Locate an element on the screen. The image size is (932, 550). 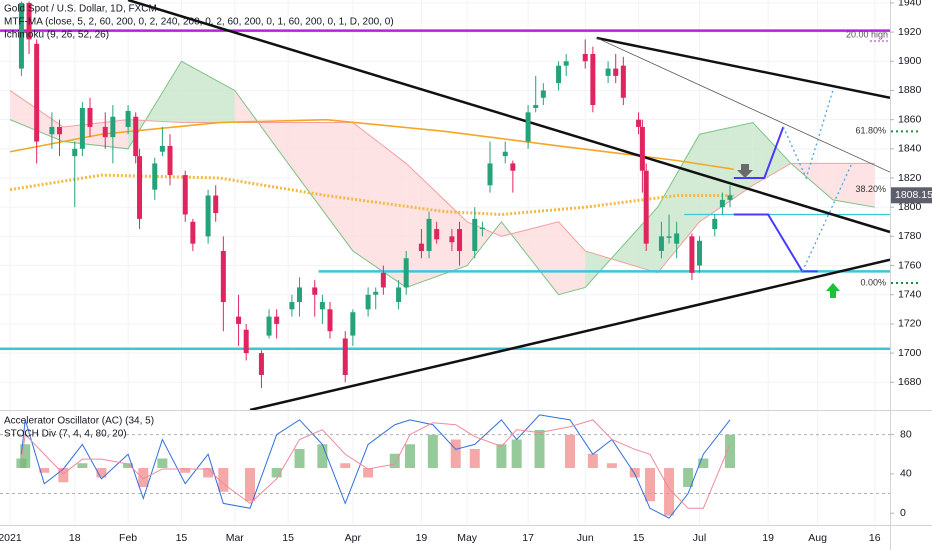
y-tick-label: 1680 is located at coordinates (910, 382).